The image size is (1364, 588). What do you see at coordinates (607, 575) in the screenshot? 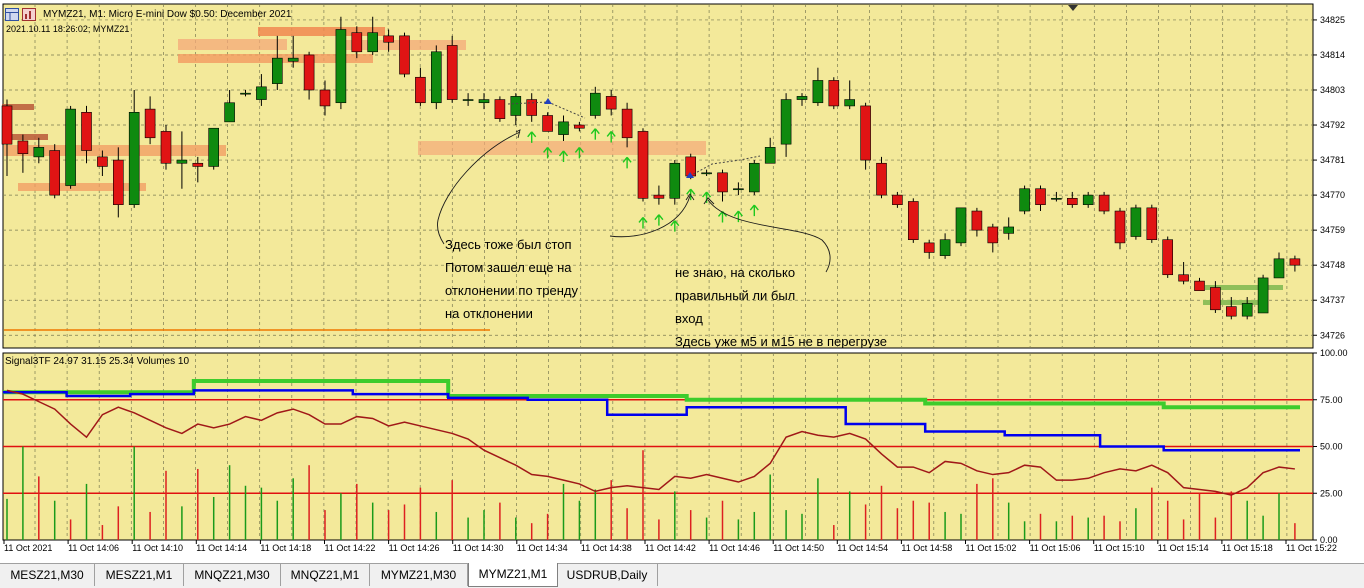
I see `tab-usdrub-daily: USDRUB,Daily` at bounding box center [607, 575].